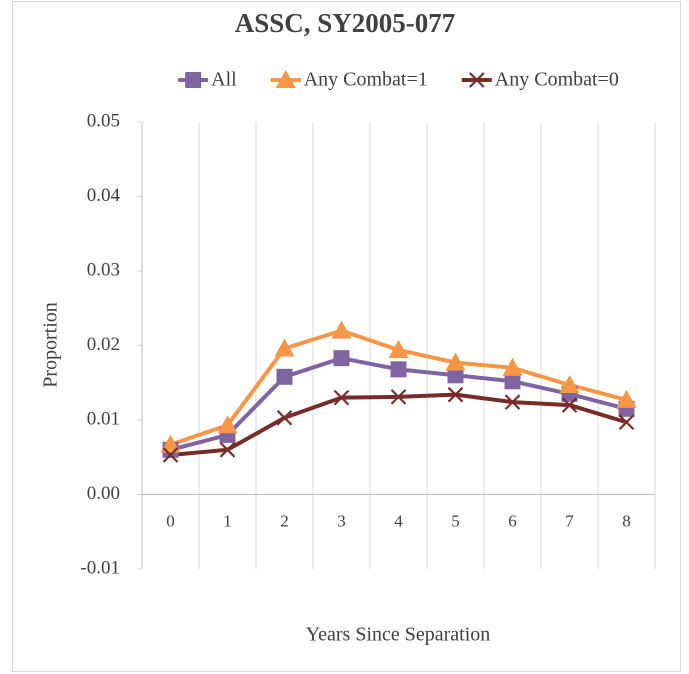 This screenshot has width=689, height=674. What do you see at coordinates (224, 80) in the screenshot?
I see `legend-label: All` at bounding box center [224, 80].